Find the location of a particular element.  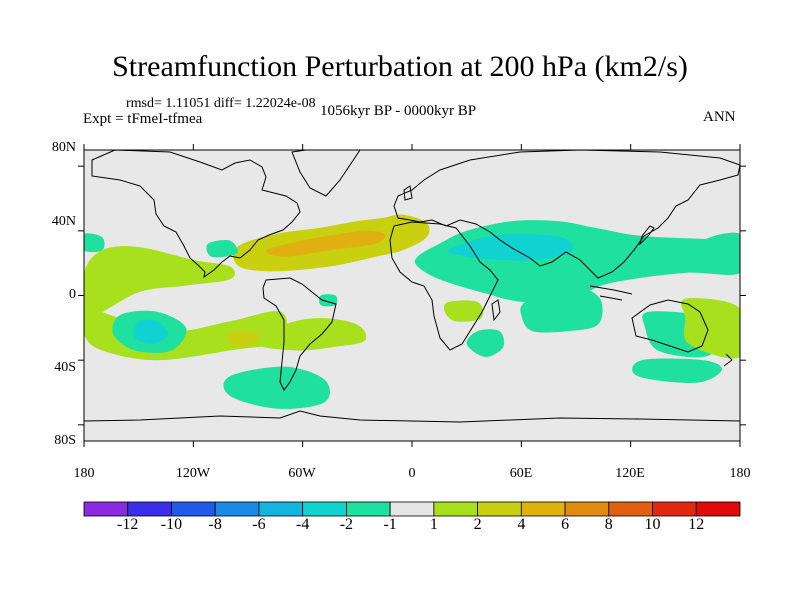

anomaly-indian-ocean-negative is located at coordinates (561, 307).